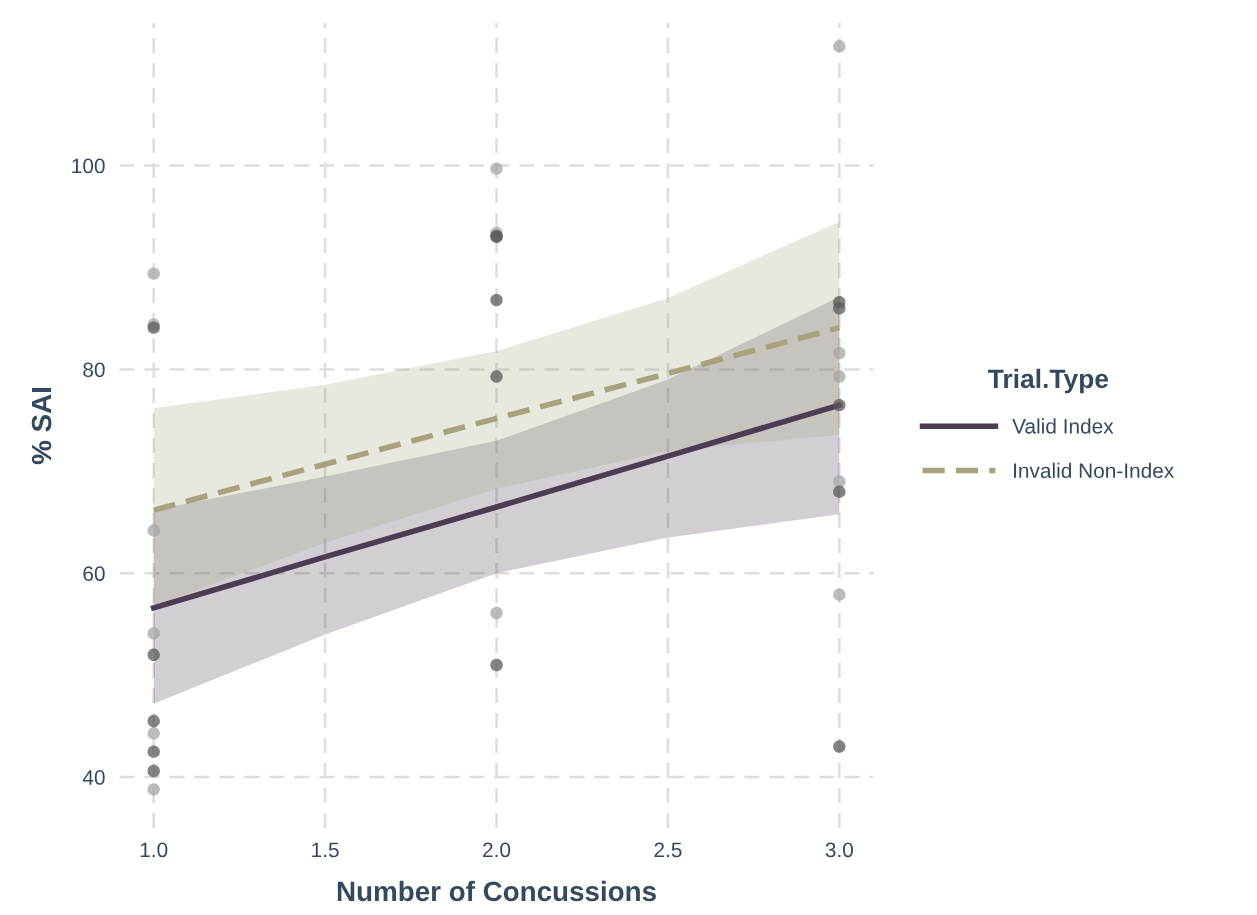 The image size is (1257, 915). I want to click on x-tick-label: 2.5, so click(668, 850).